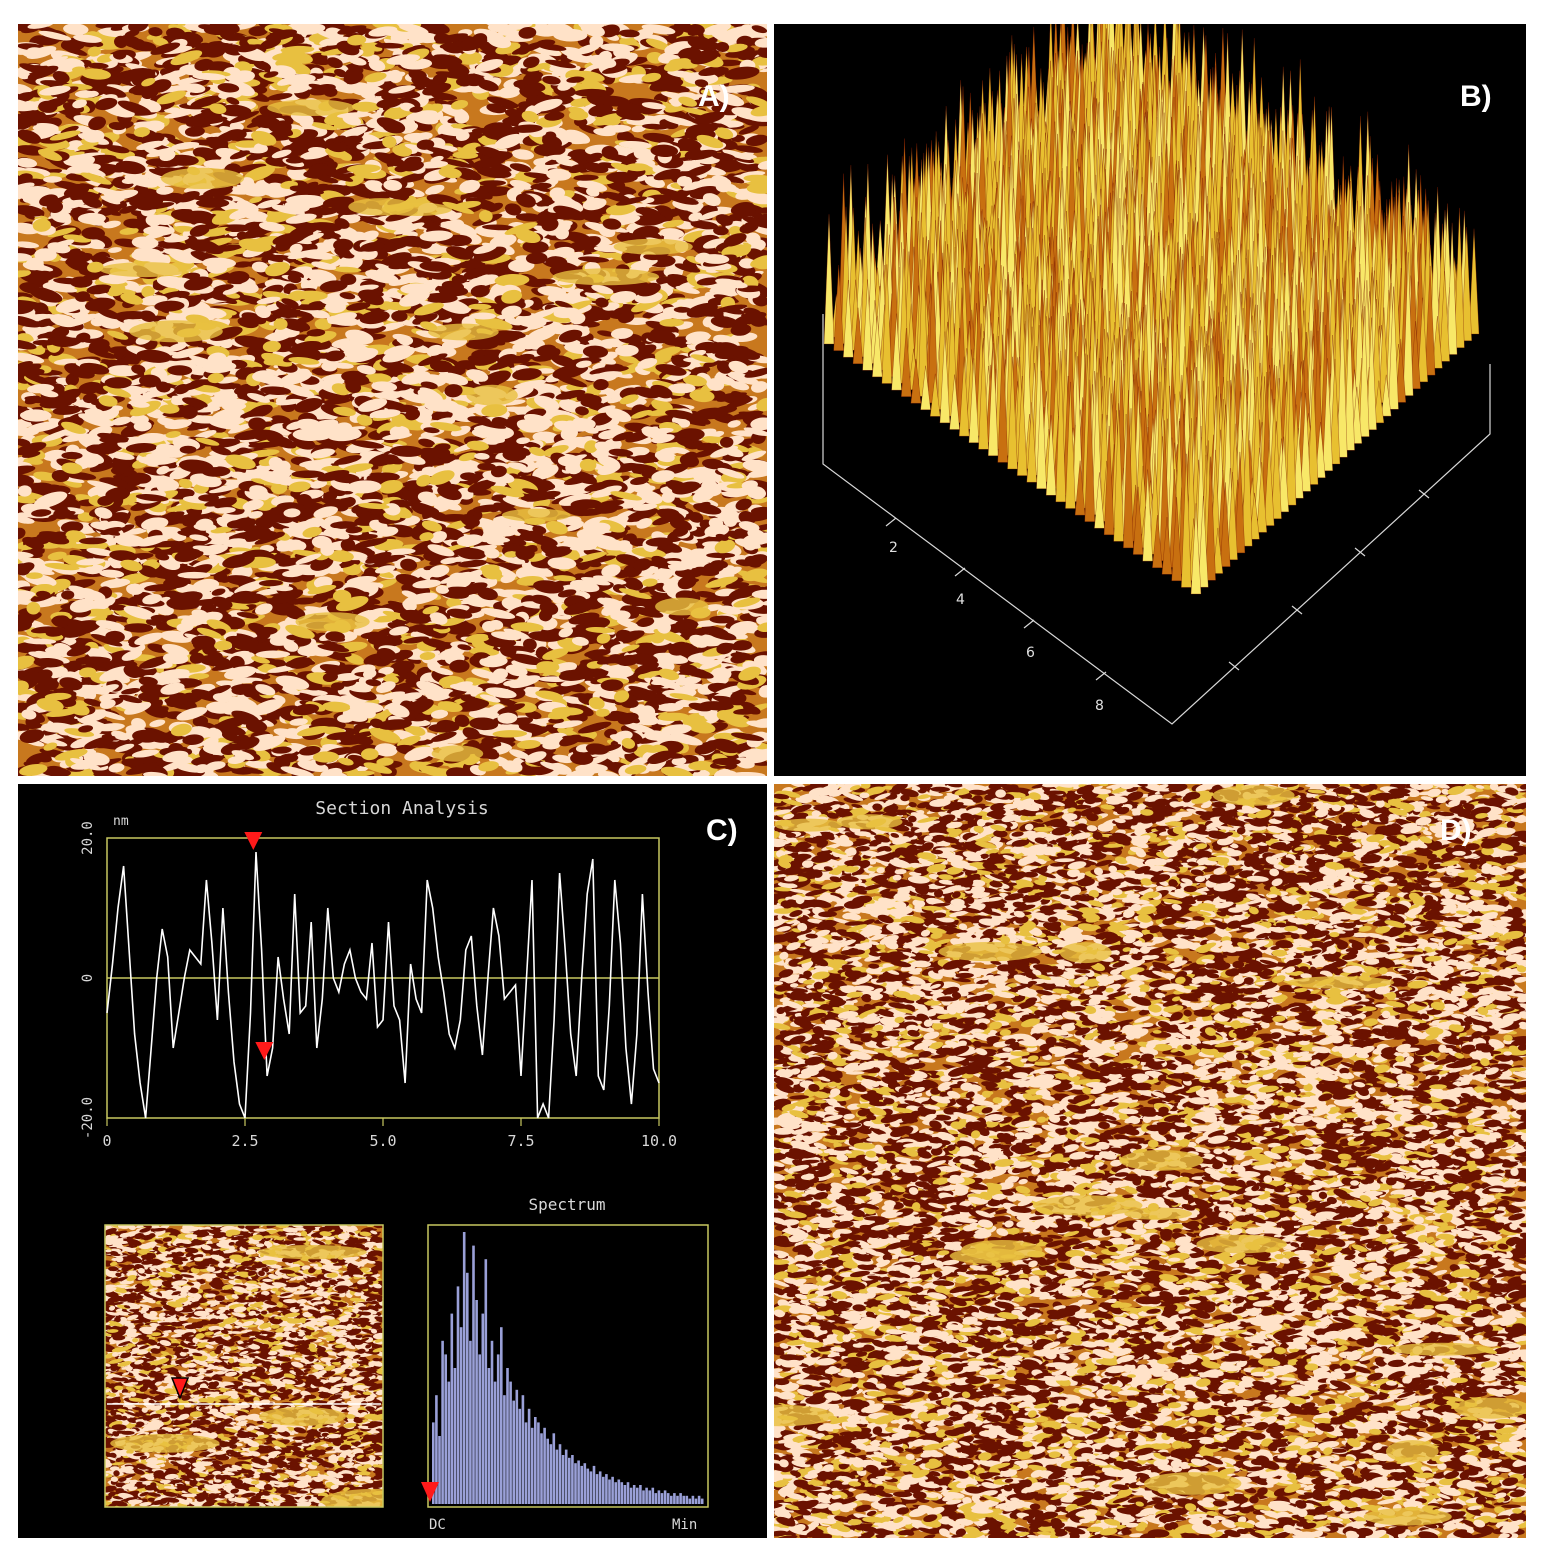 This screenshot has width=1547, height=1560. What do you see at coordinates (106, 1141) in the screenshot?
I see `x-tick-label: 0` at bounding box center [106, 1141].